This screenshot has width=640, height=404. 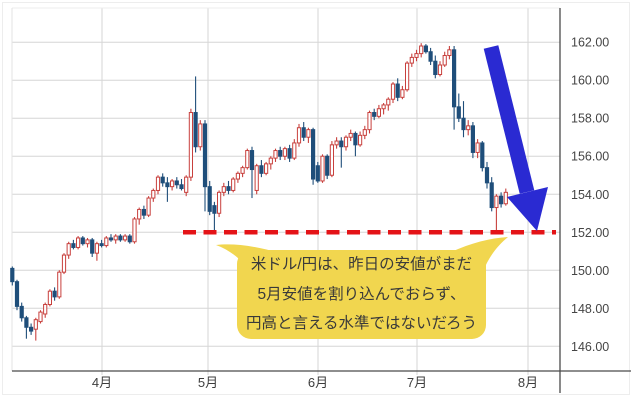 I want to click on x-axis-month-label: 8月, so click(x=528, y=382).